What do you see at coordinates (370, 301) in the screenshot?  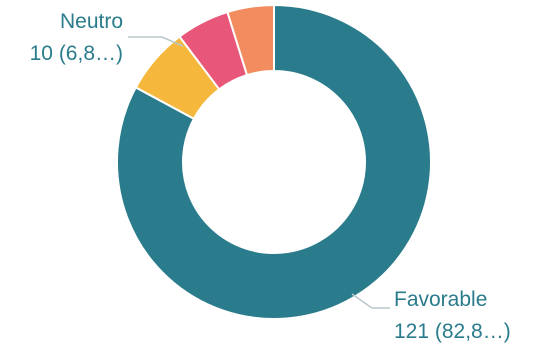 I see `favorable-leader-line` at bounding box center [370, 301].